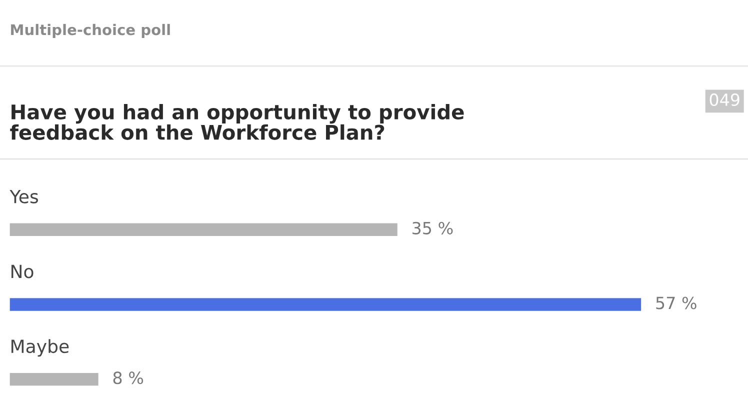 The height and width of the screenshot is (413, 748). I want to click on data-label: 35 %, so click(432, 228).